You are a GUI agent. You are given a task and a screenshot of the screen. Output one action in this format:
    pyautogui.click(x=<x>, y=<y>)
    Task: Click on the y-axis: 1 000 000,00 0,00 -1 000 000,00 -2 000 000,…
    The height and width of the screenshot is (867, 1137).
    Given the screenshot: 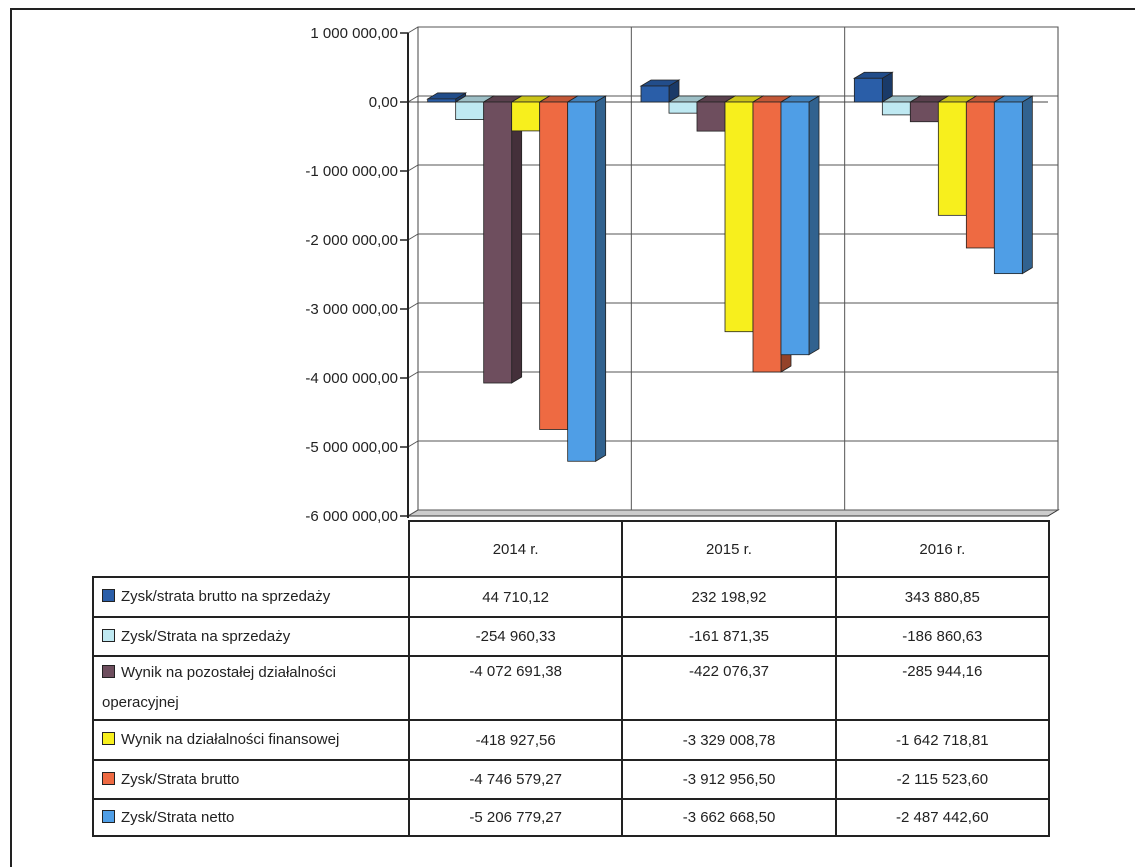 What is the action you would take?
    pyautogui.click(x=357, y=275)
    